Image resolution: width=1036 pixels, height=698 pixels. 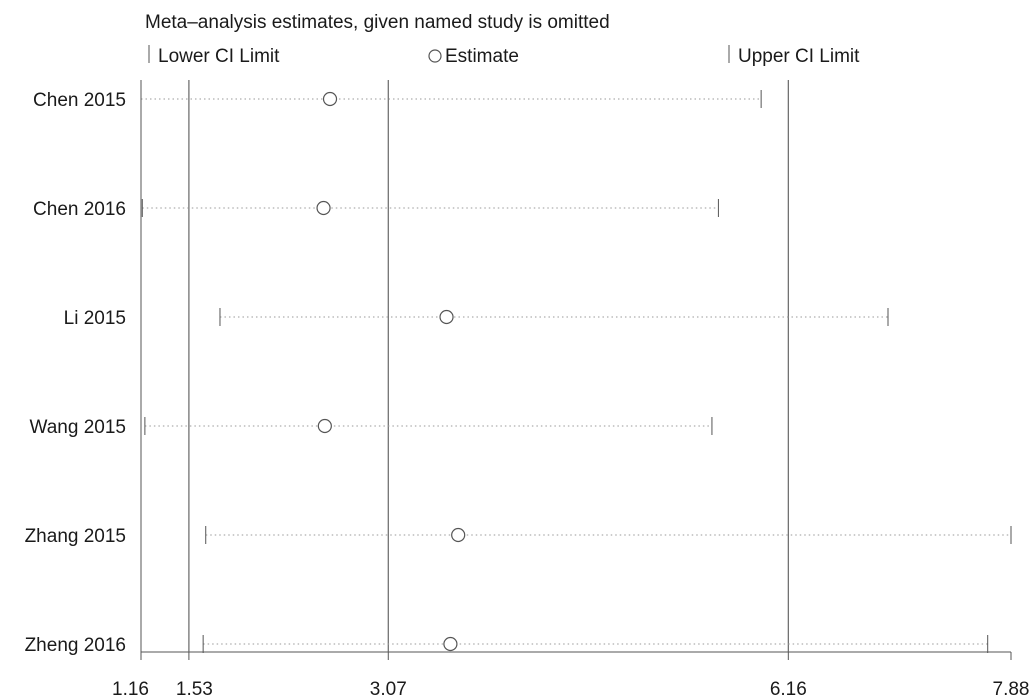 I want to click on x-tick-label: 6.16, so click(x=788, y=688).